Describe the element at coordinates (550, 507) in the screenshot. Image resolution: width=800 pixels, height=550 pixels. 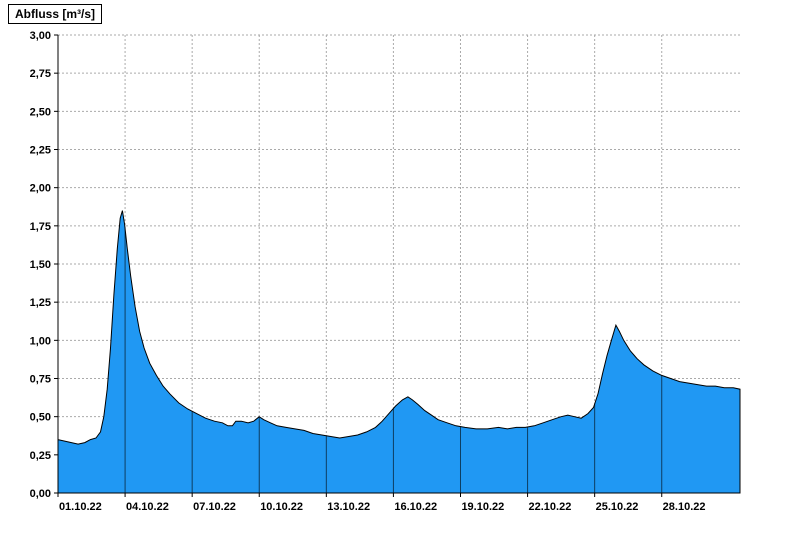
I see `x-tick-label: 22.10.22` at that location.